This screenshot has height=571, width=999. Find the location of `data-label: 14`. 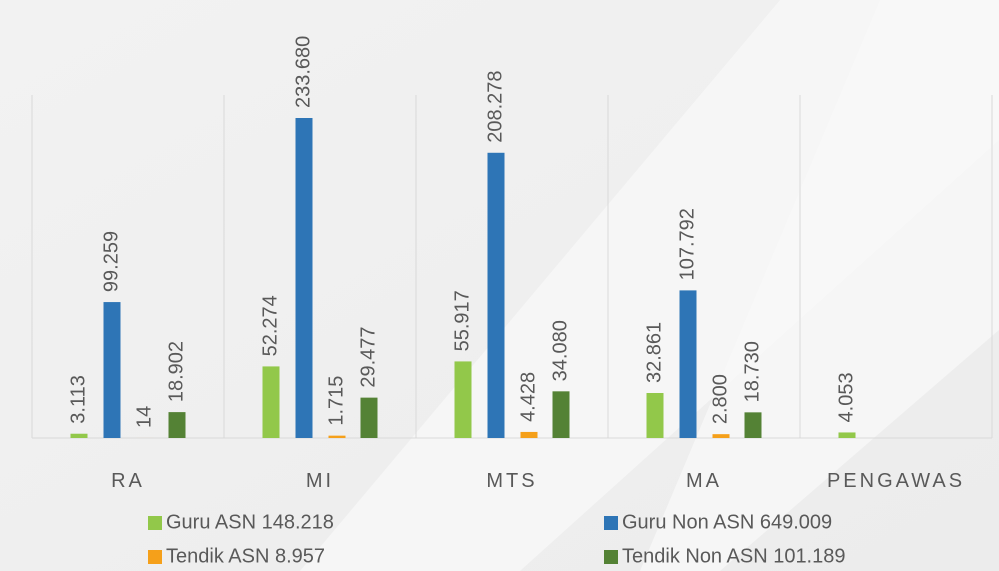

data-label: 14 is located at coordinates (144, 417).